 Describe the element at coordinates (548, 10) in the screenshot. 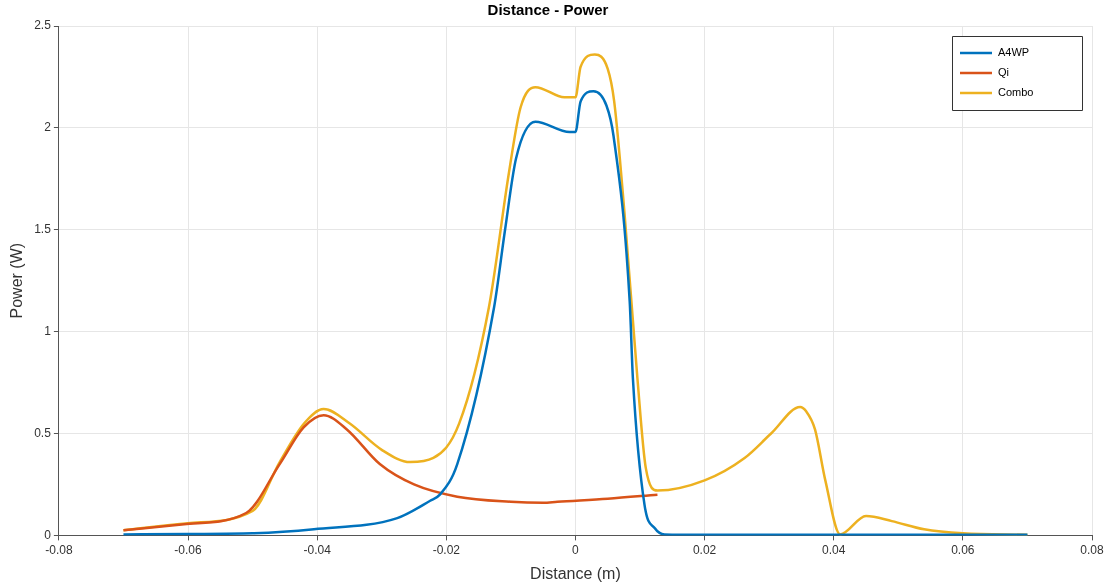

I see `chart-title: Distance - Power` at that location.